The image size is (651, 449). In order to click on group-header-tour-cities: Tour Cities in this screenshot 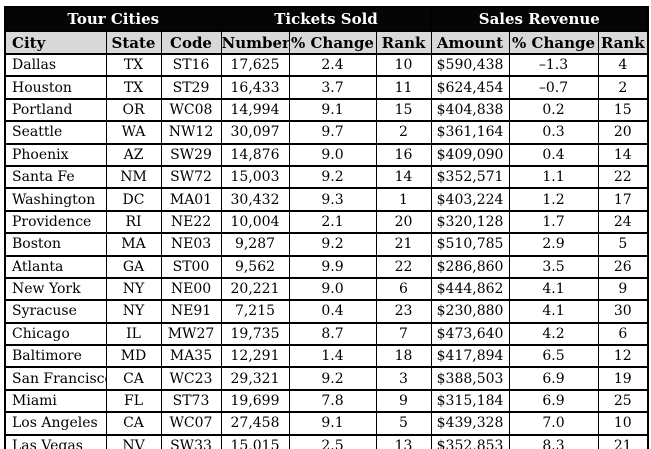, I will do `click(113, 19)`.